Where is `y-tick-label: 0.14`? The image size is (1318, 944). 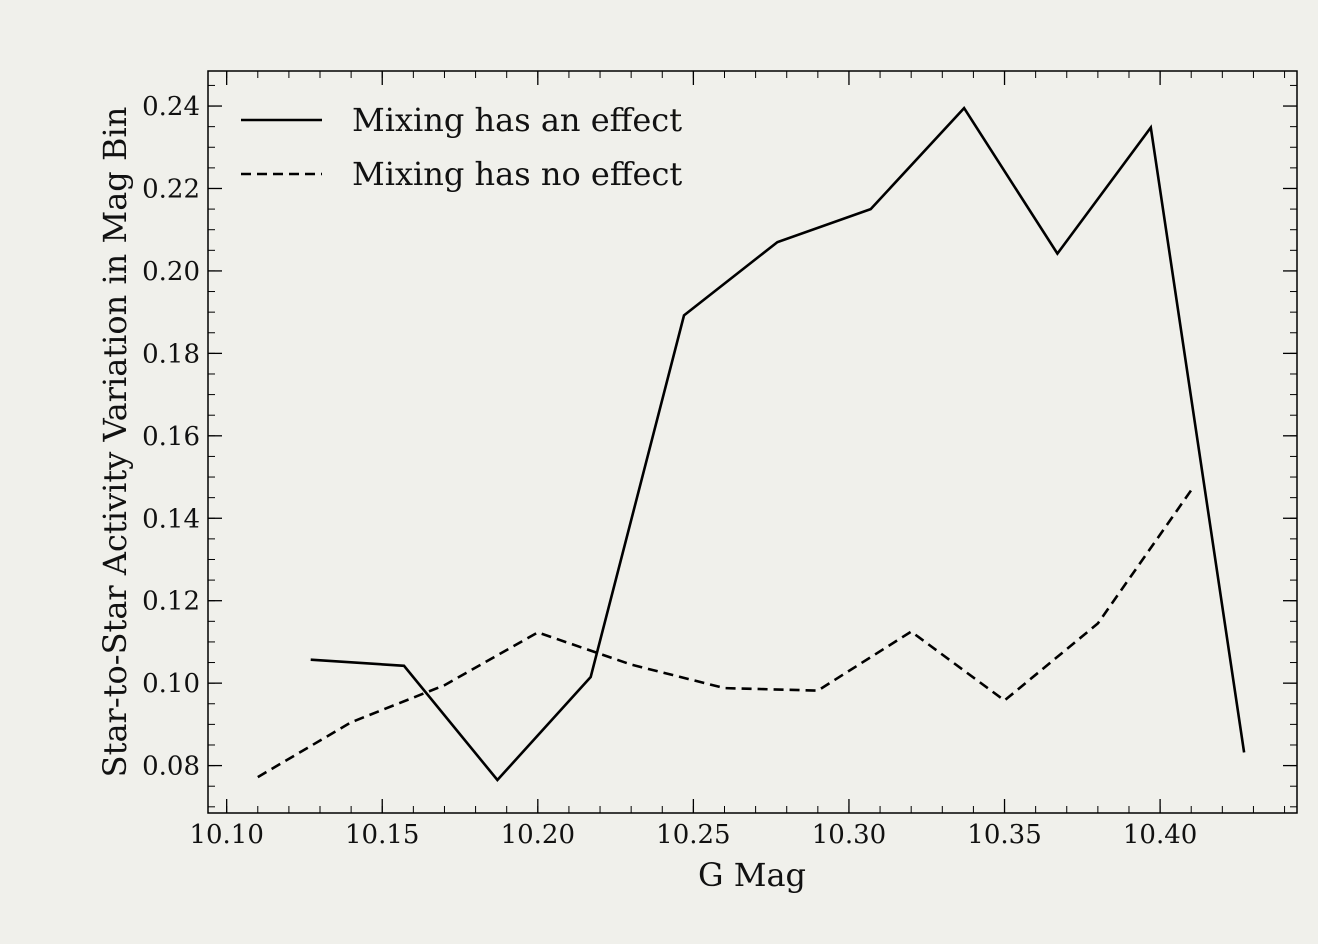 y-tick-label: 0.14 is located at coordinates (171, 519).